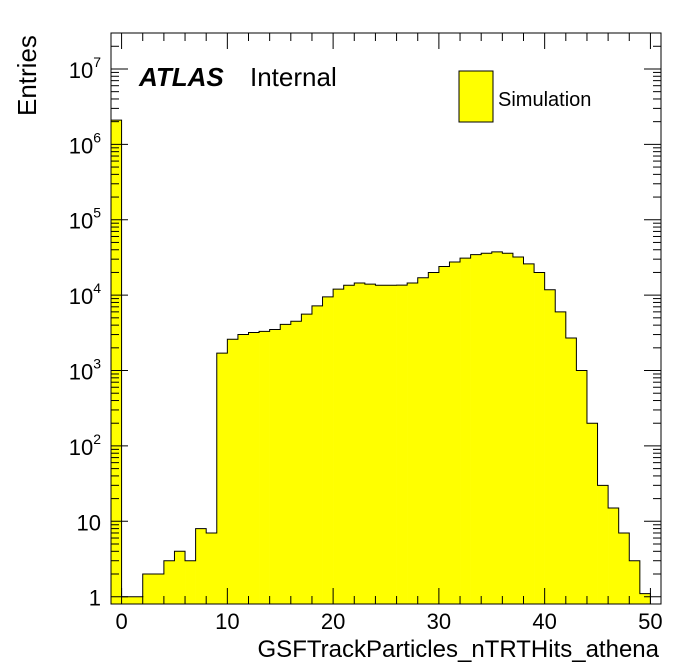 This screenshot has width=696, height=672. What do you see at coordinates (89, 522) in the screenshot?
I see `y-tick-label: 10` at bounding box center [89, 522].